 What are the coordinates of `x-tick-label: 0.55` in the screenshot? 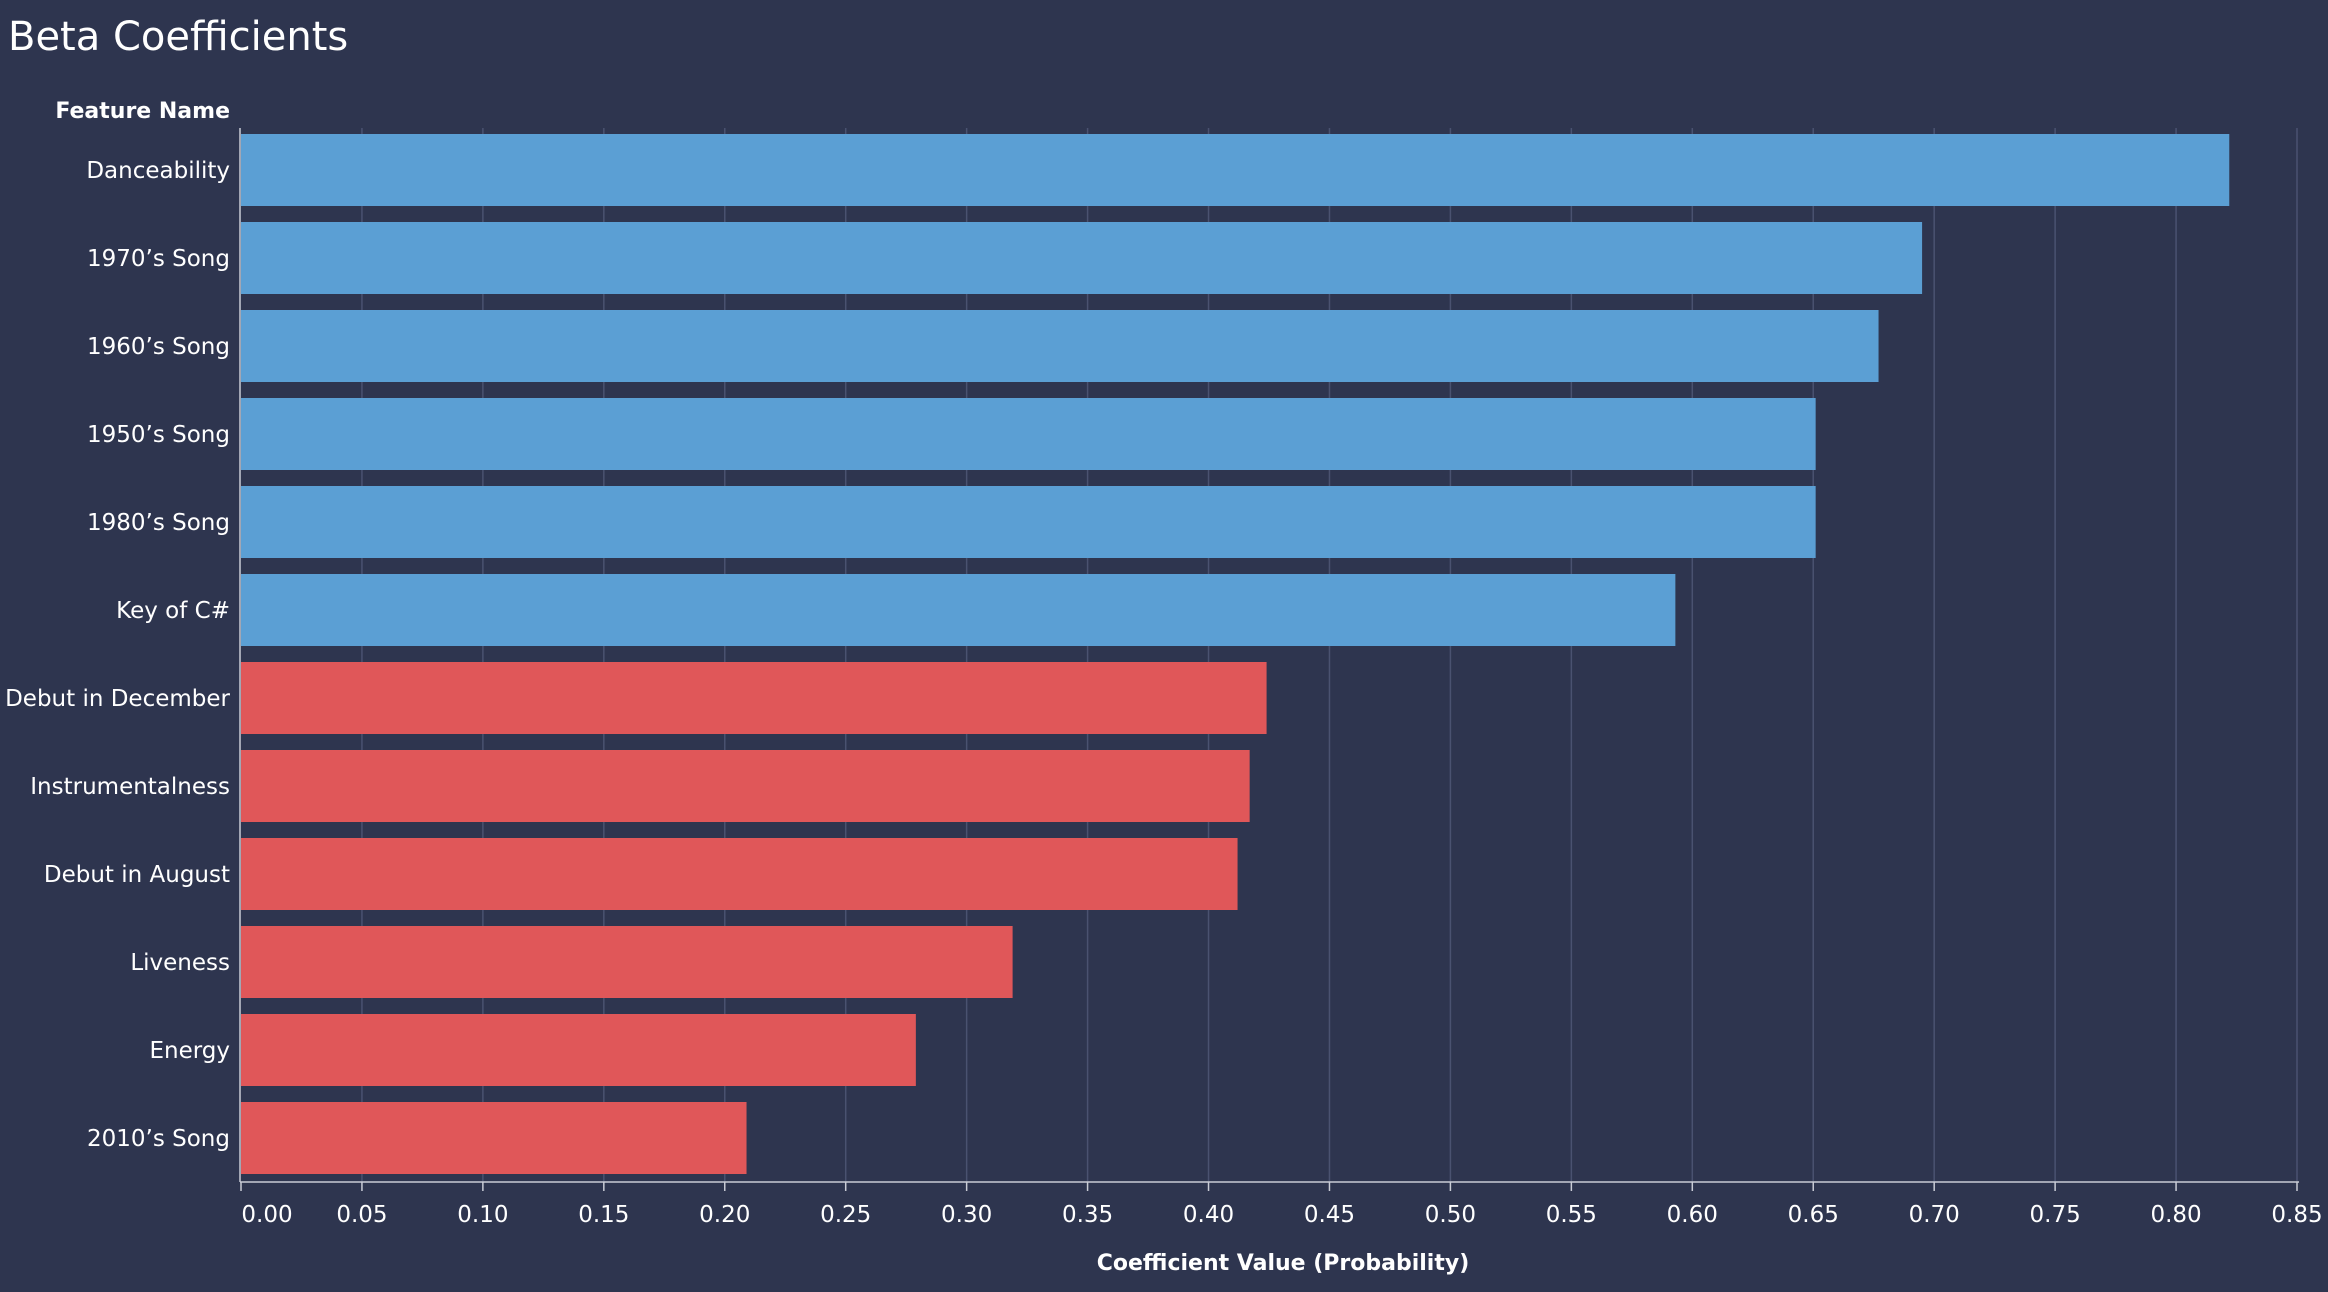 It's located at (1571, 1215).